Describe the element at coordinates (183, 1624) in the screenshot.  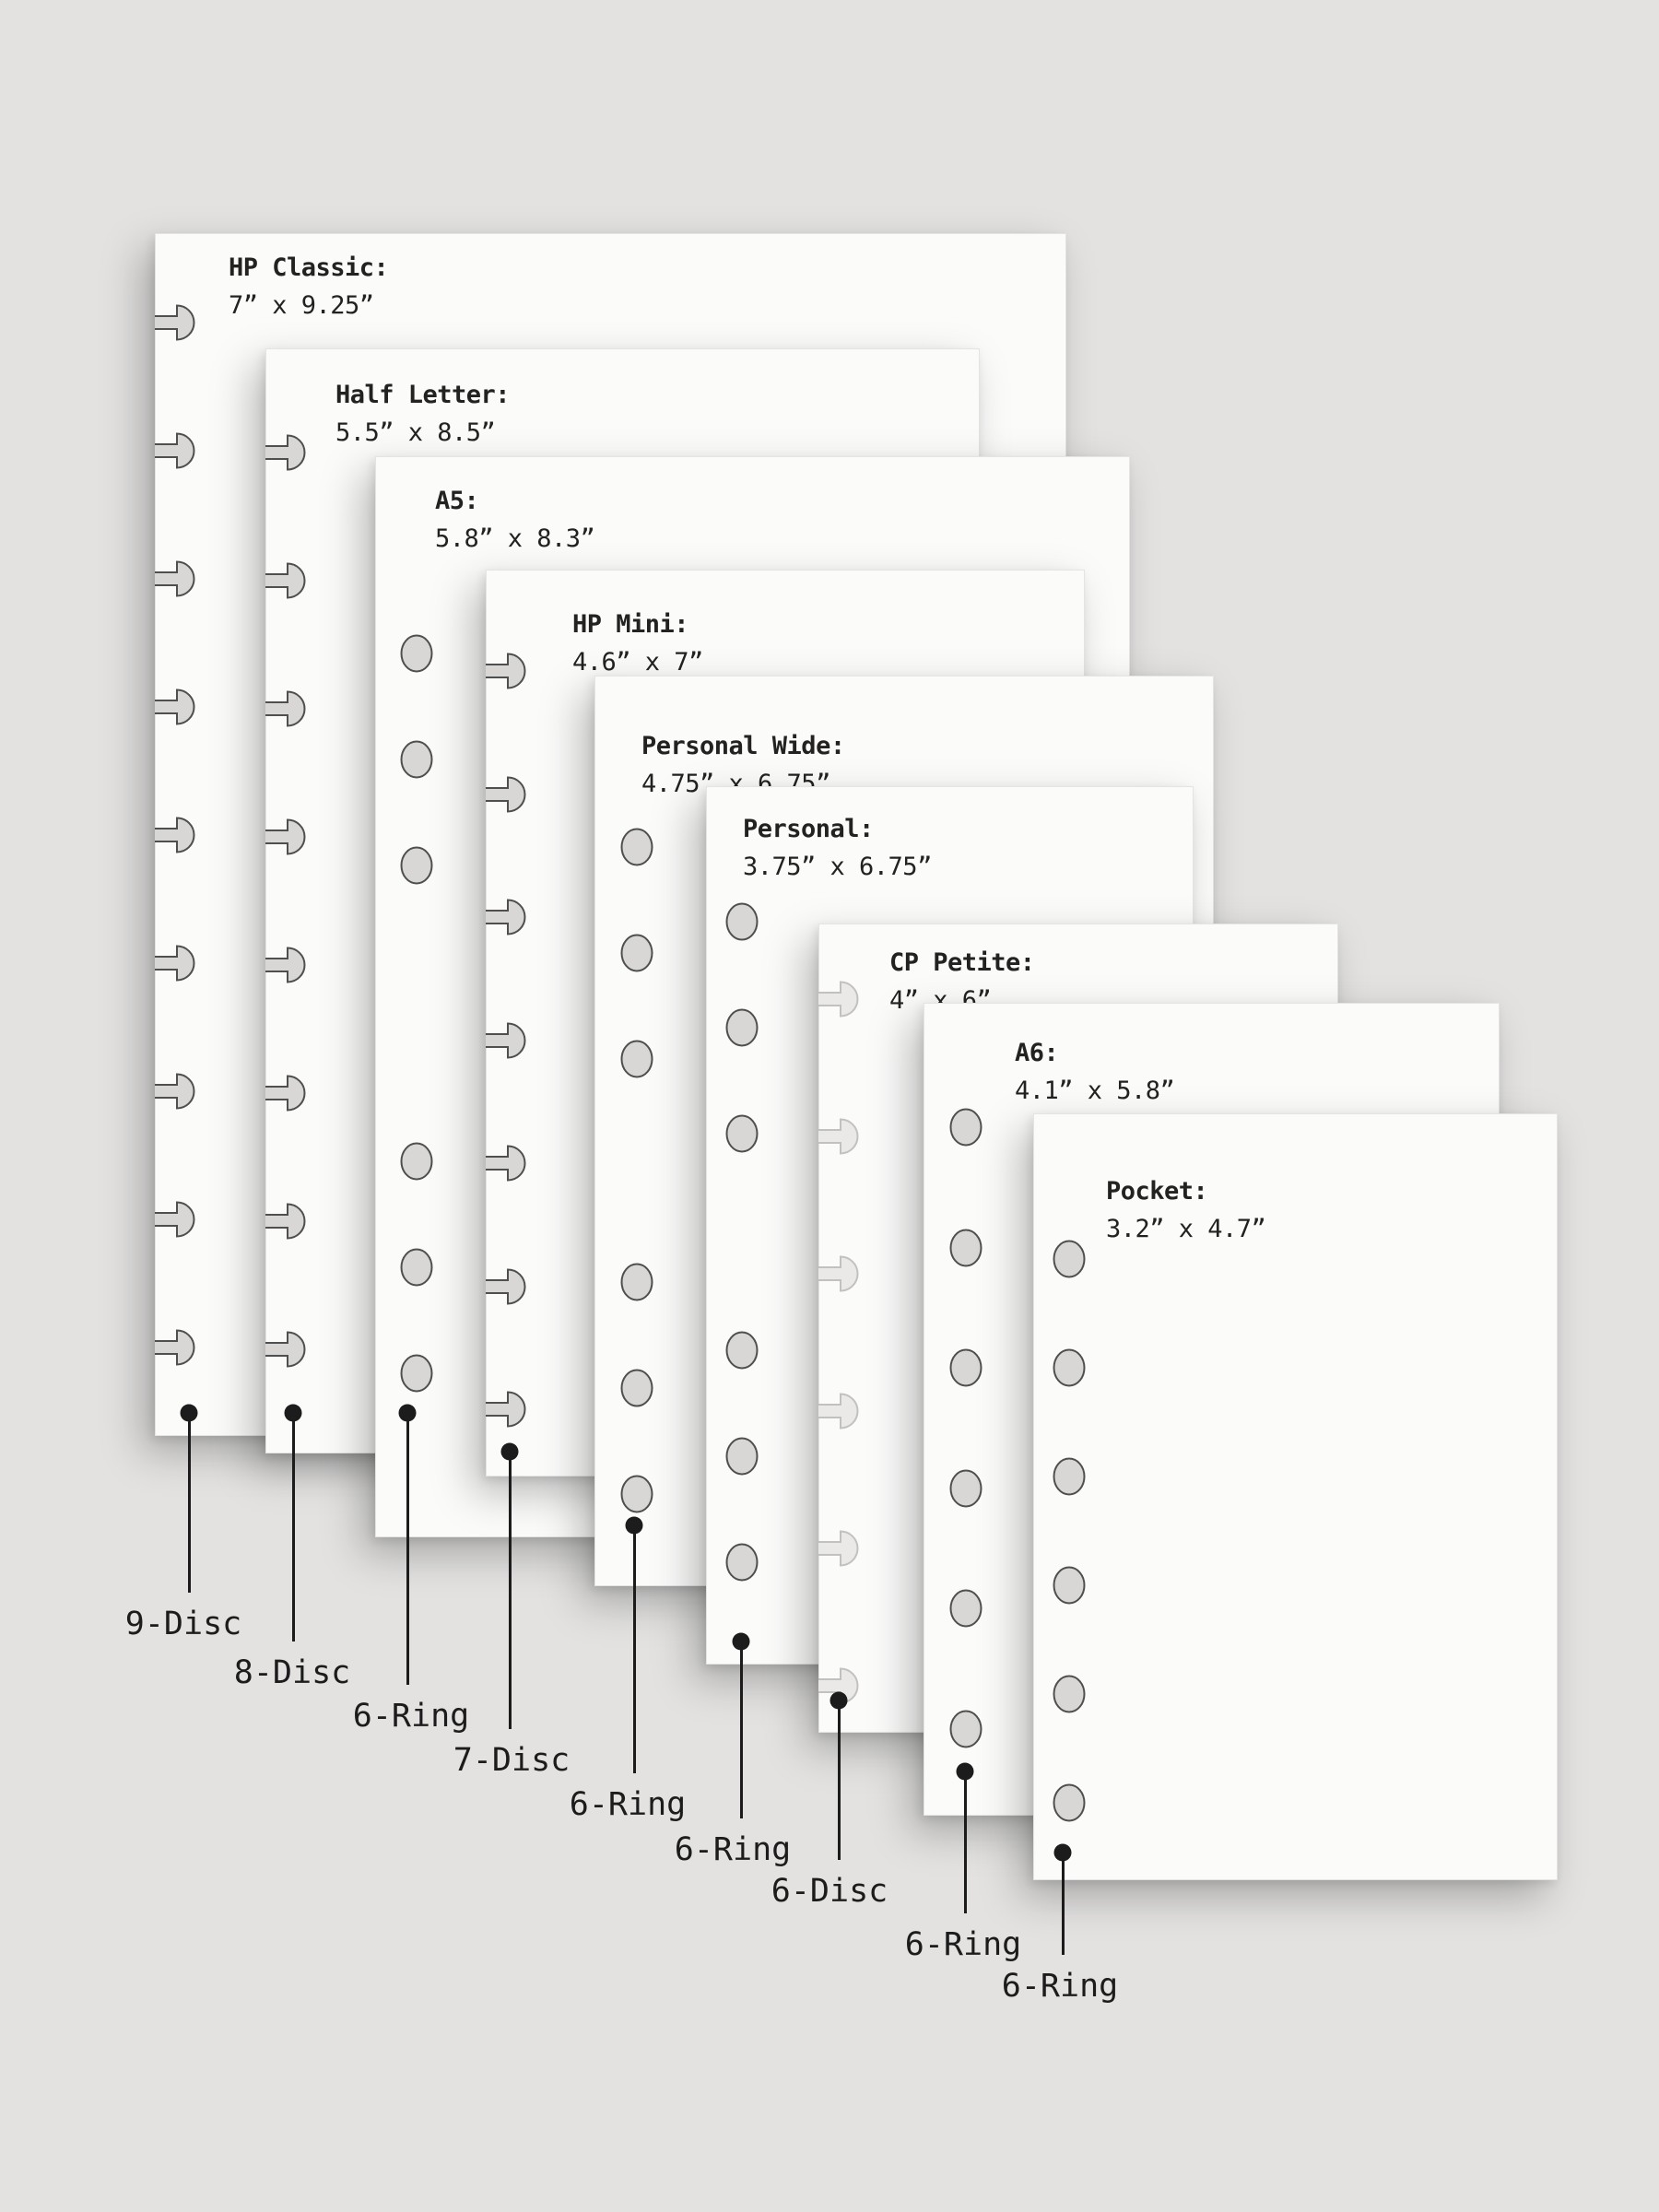
I see `binding-type-label: 9-Disc` at that location.